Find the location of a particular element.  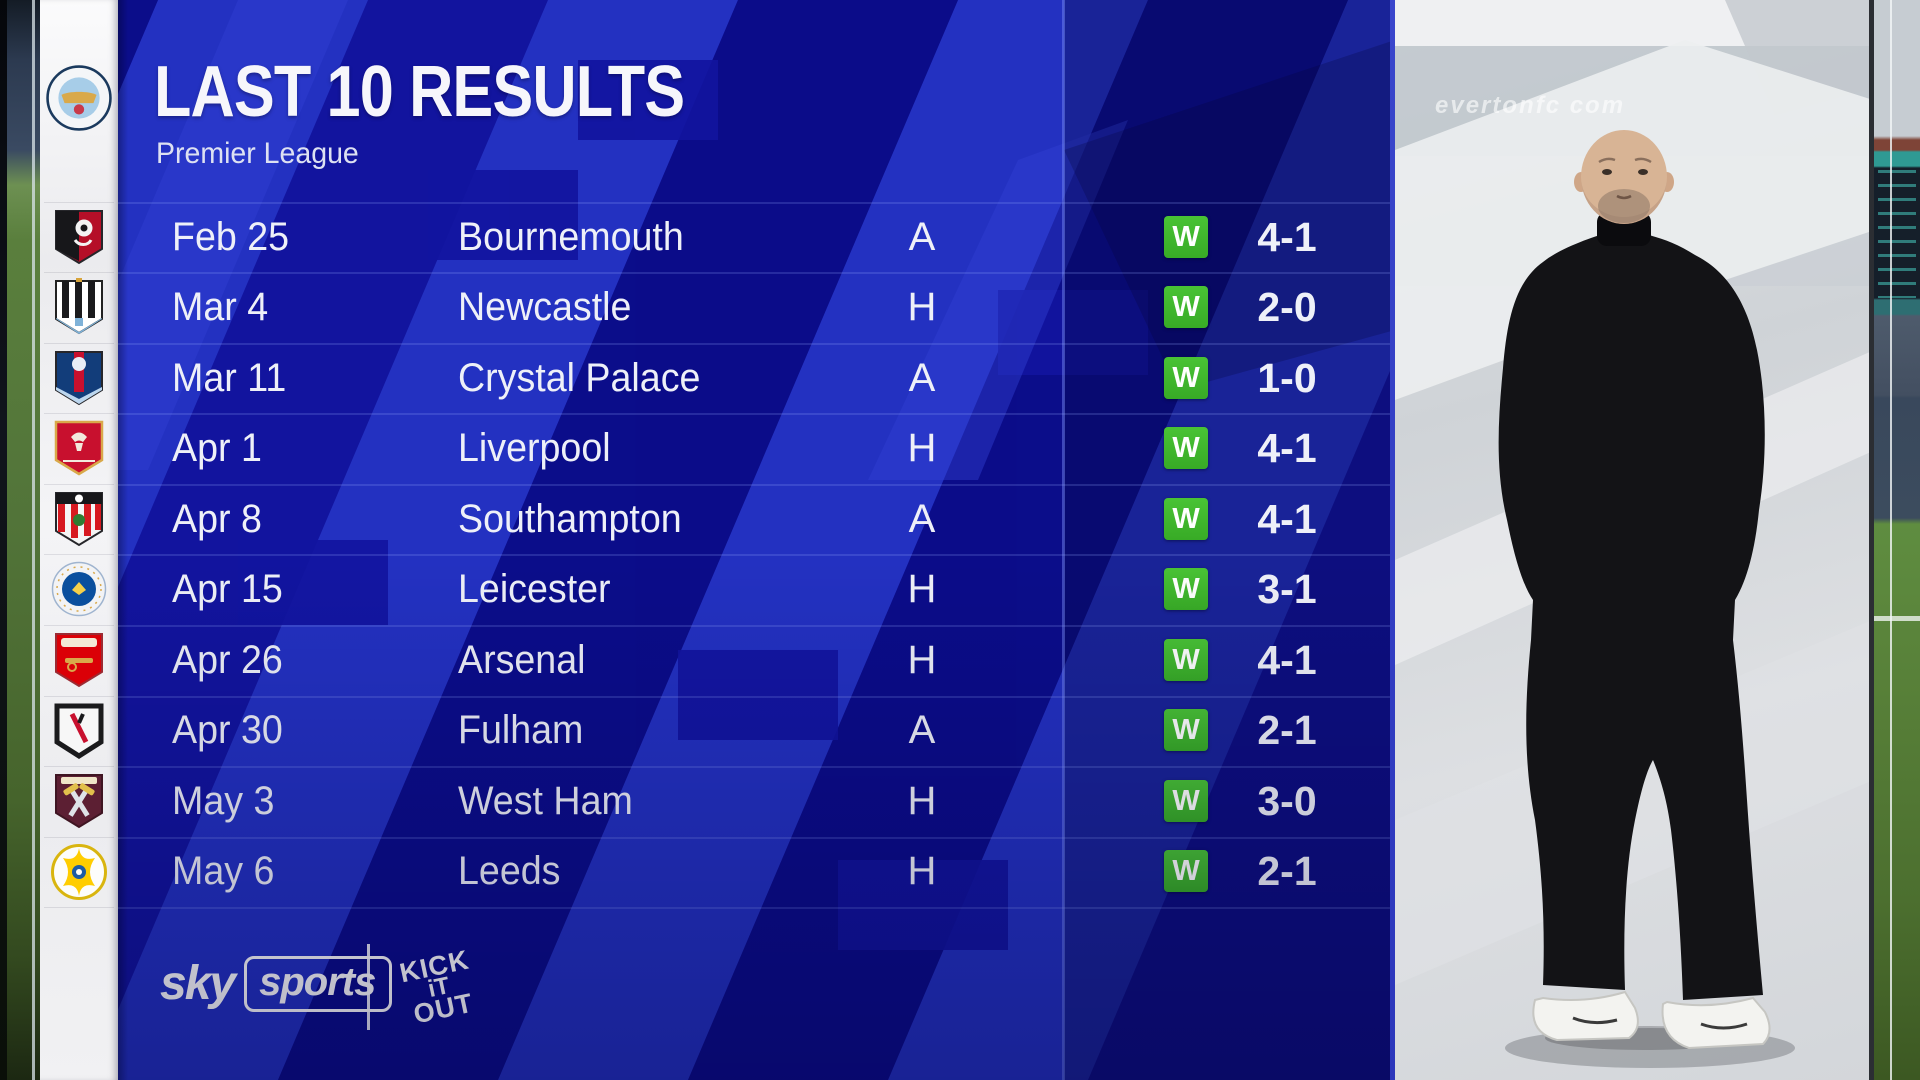

opponent-name: Fulham is located at coordinates (521, 730).